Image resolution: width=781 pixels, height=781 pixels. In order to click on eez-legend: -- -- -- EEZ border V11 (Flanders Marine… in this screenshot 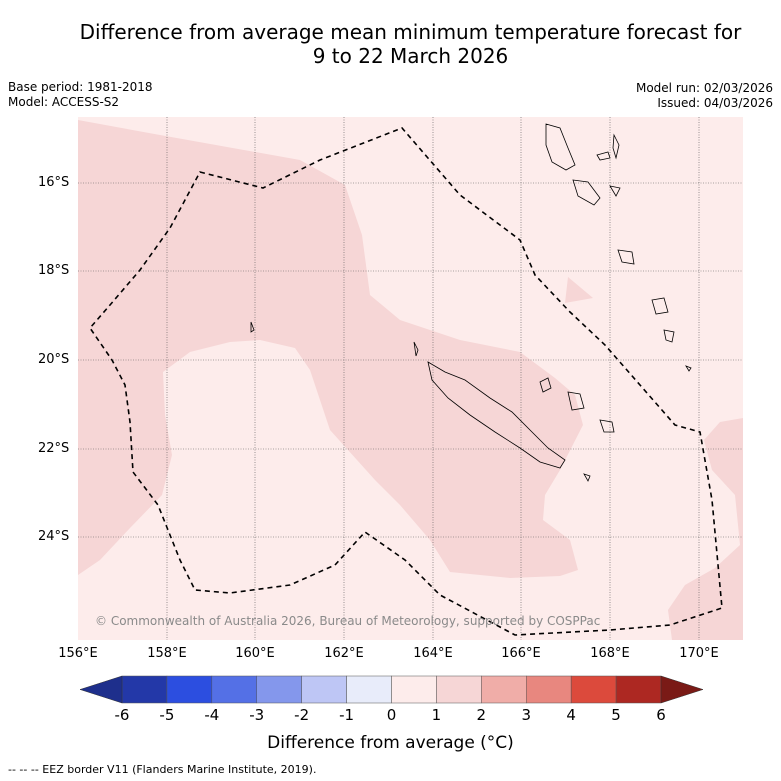, I will do `click(162, 769)`.